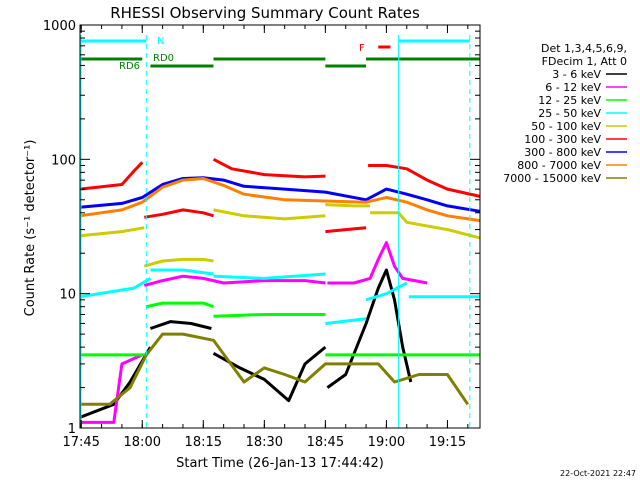  Describe the element at coordinates (447, 442) in the screenshot. I see `x-tick-label-6: 19:15` at that location.